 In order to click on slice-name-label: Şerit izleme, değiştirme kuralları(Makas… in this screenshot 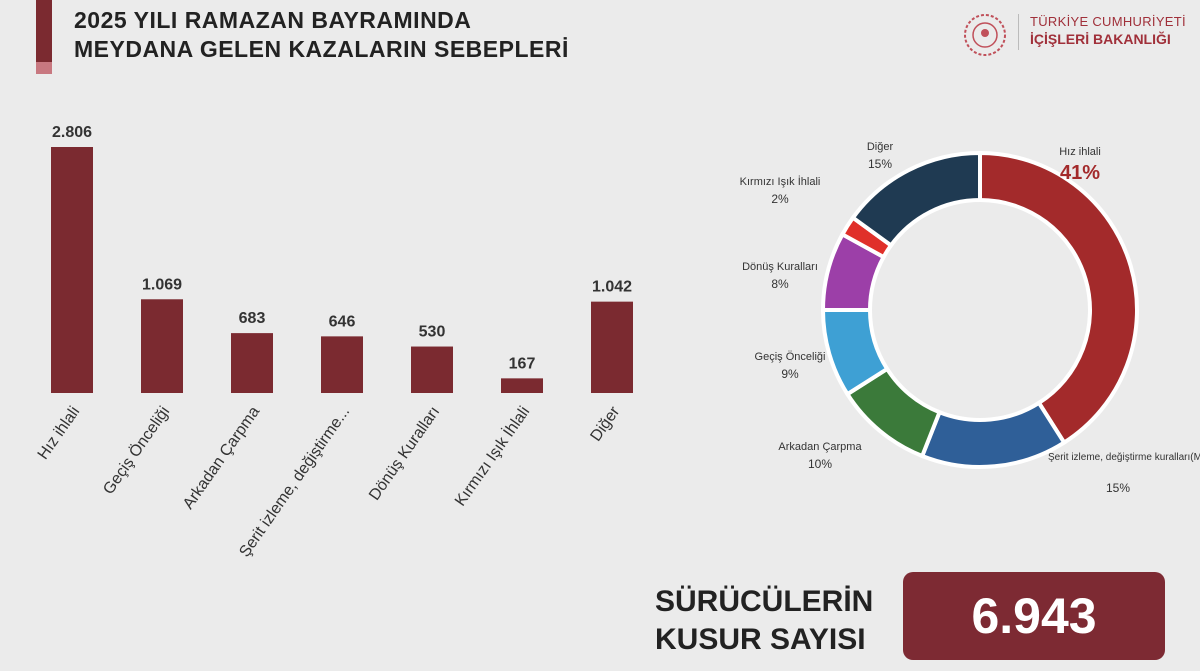, I will do `click(1124, 457)`.